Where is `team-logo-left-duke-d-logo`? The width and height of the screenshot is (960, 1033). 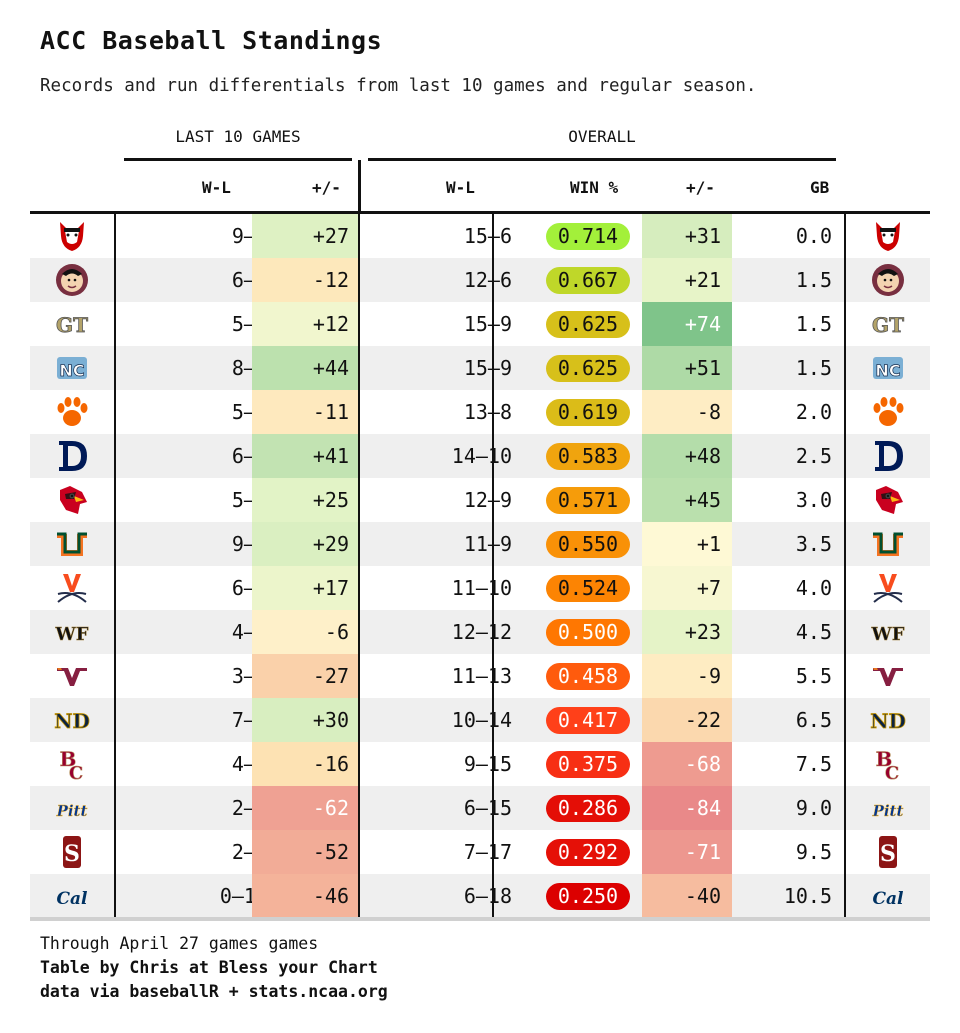
team-logo-left-duke-d-logo is located at coordinates (72, 456).